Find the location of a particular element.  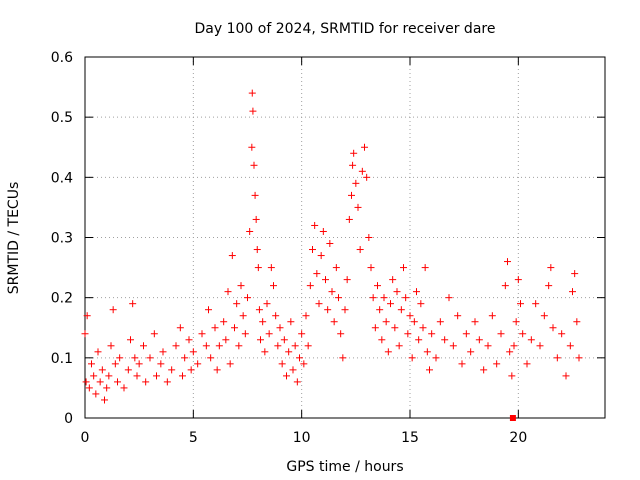

x-tick-label: 20 is located at coordinates (518, 438).